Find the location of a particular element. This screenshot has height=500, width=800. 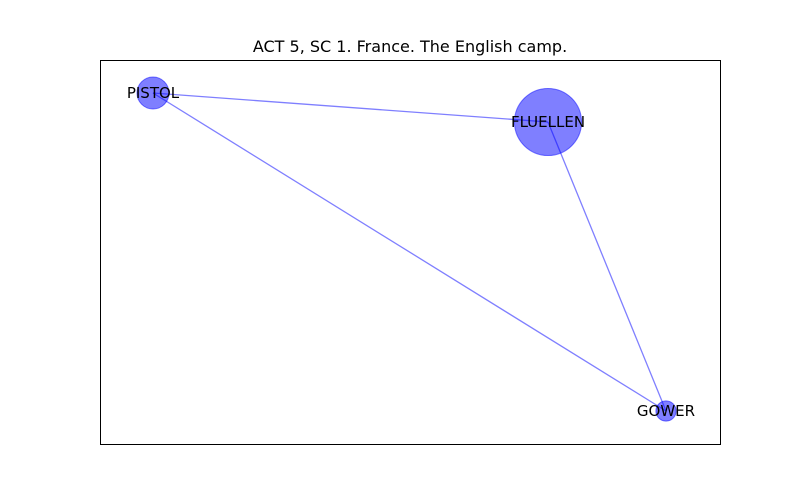

node-gower is located at coordinates (666, 411).